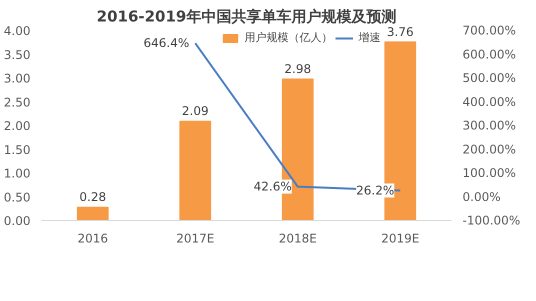  What do you see at coordinates (288, 37) in the screenshot?
I see `legend-label: 用户规模（亿人）` at bounding box center [288, 37].